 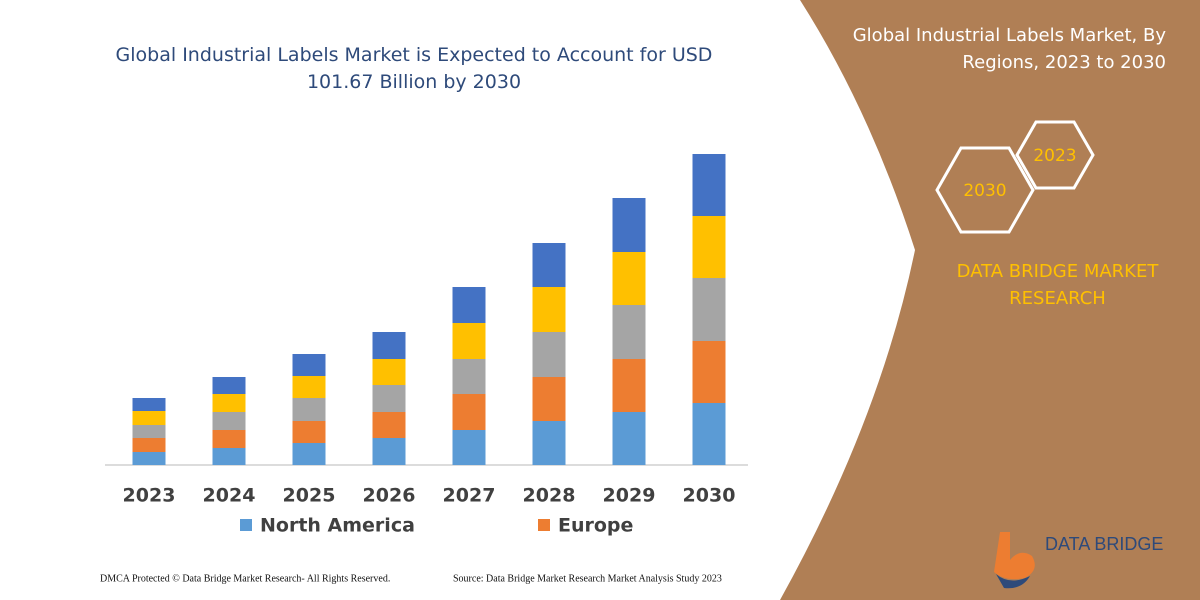 I want to click on x-tick-label: 2023, so click(x=149, y=496).